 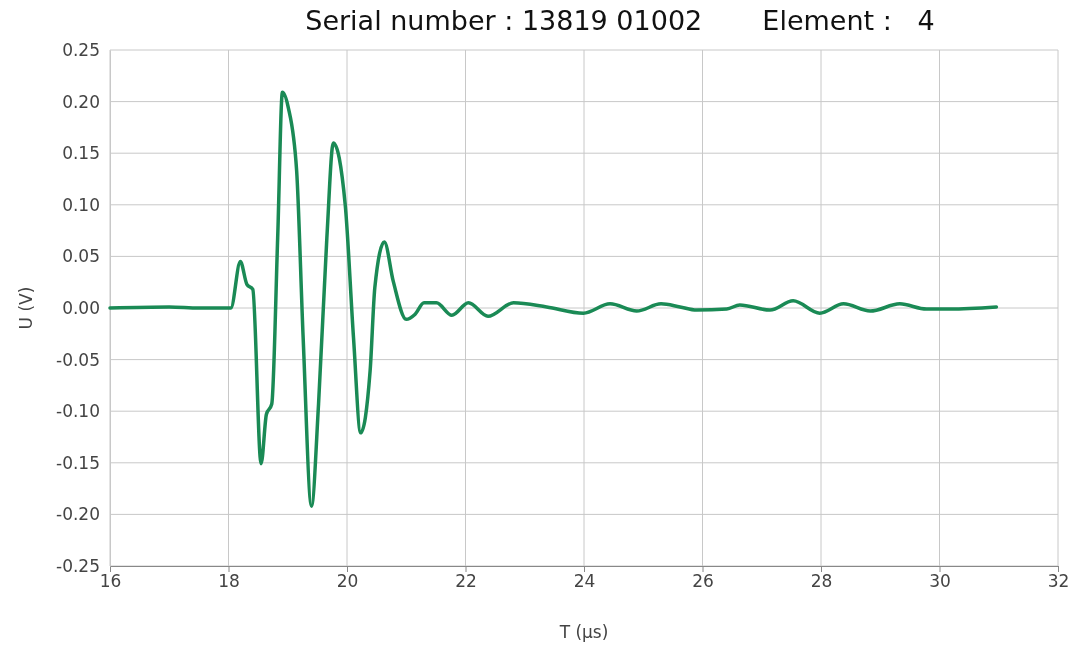 I want to click on x-tick-label: 24, so click(x=584, y=581).